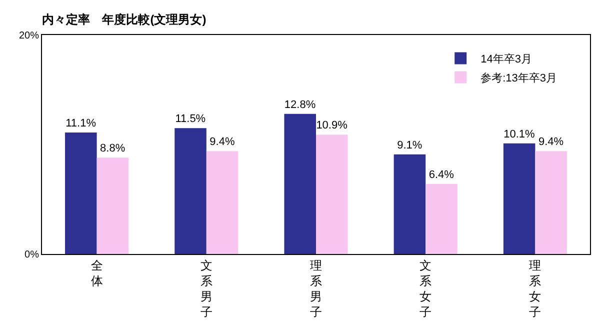 Image resolution: width=603 pixels, height=331 pixels. Describe the element at coordinates (506, 59) in the screenshot. I see `legend-label: 14年卒3月` at that location.